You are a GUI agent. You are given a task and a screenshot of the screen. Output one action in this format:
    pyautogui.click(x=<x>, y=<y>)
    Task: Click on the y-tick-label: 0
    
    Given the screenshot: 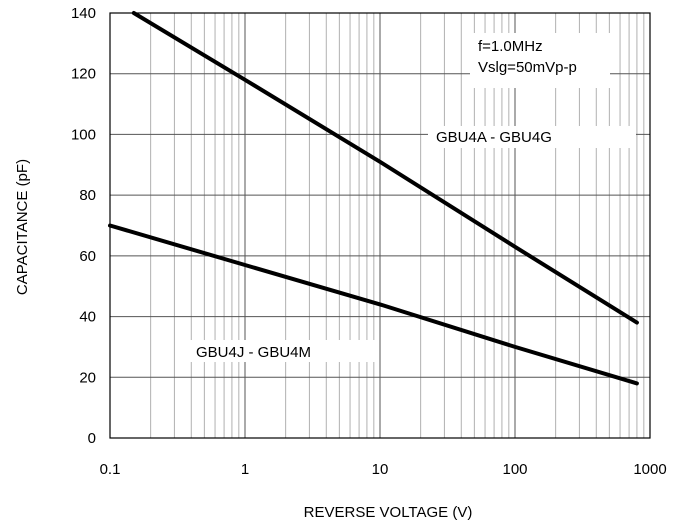 What is the action you would take?
    pyautogui.click(x=92, y=438)
    